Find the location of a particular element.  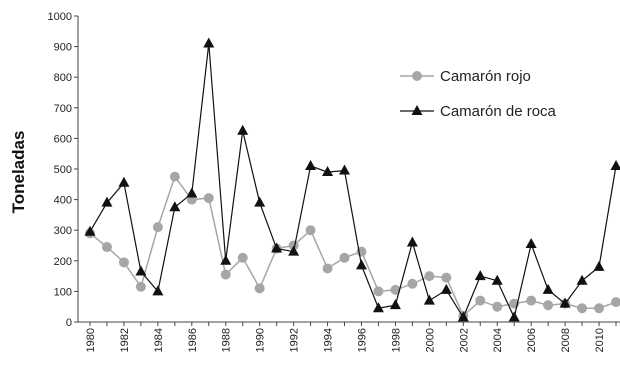

x-tick-label: 1984 is located at coordinates (159, 340).